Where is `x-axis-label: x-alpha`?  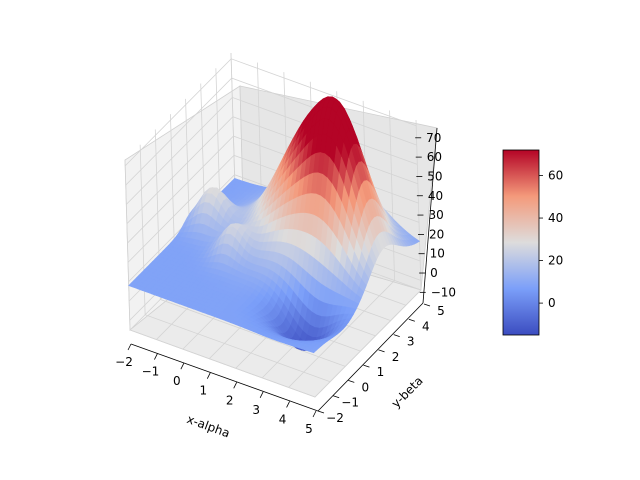
x-axis-label: x-alpha is located at coordinates (208, 426).